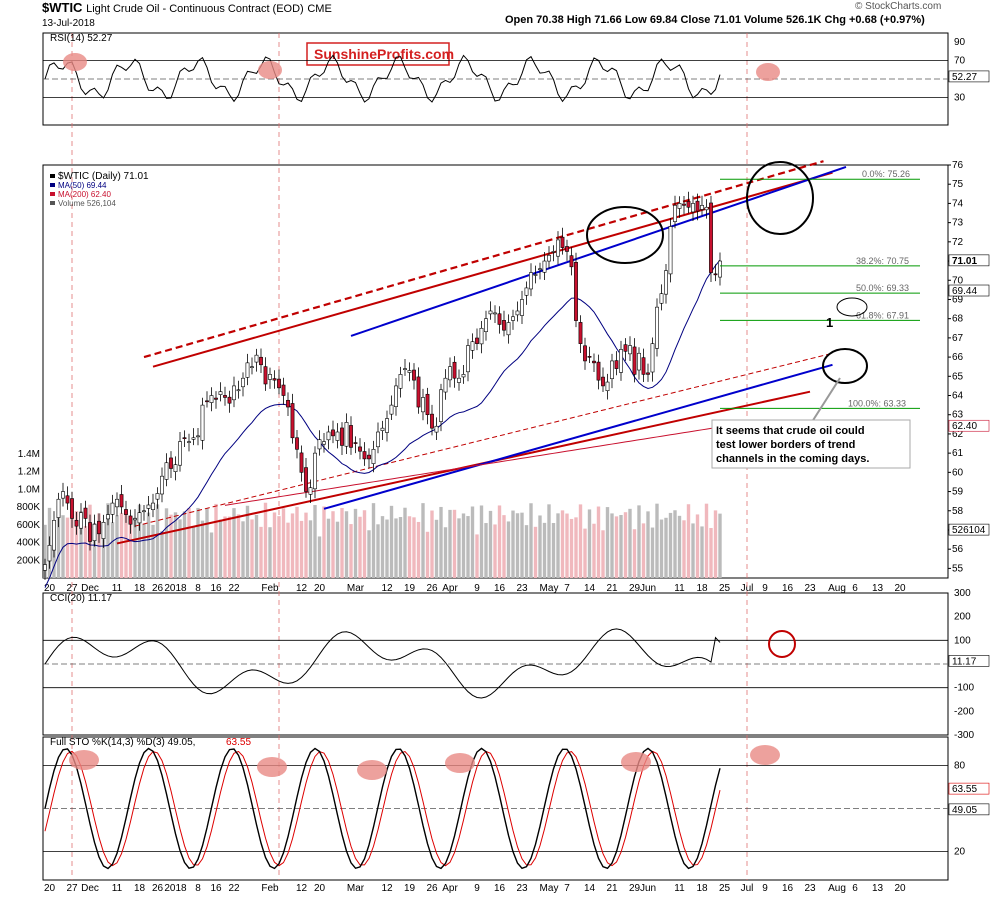 This screenshot has width=990, height=897. Describe the element at coordinates (747, 888) in the screenshot. I see `x-tick-label-bottom: Jul` at that location.